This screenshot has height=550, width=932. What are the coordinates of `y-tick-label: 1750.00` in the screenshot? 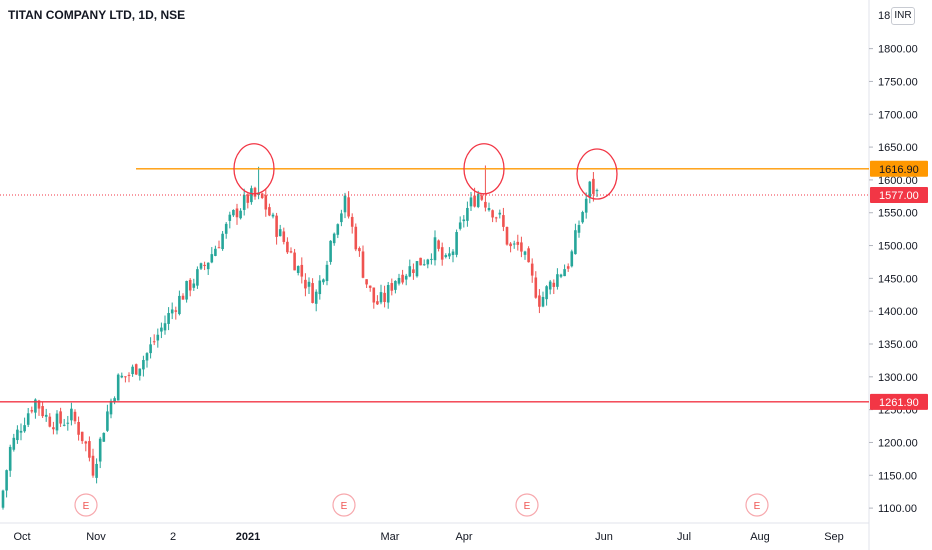 It's located at (898, 82).